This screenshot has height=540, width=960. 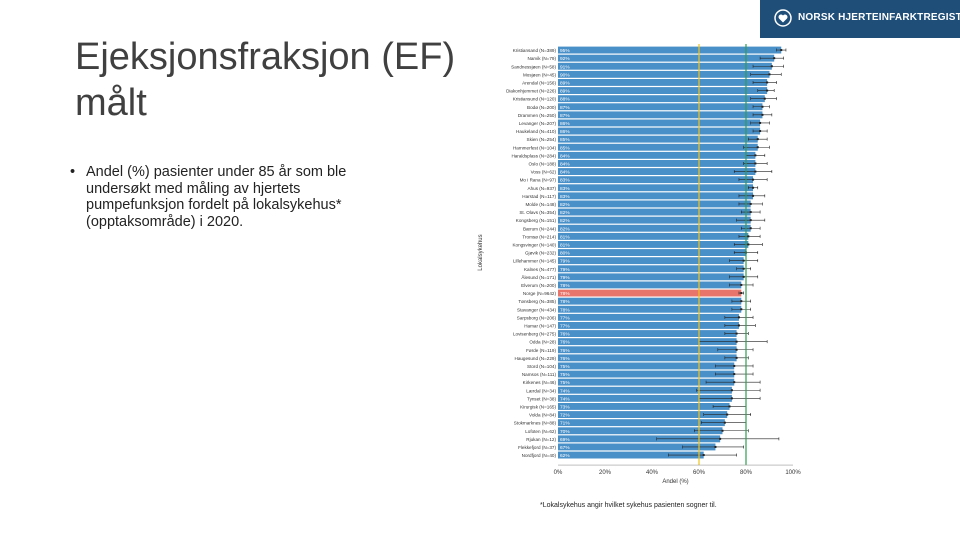 I want to click on x-tick-label: 20%, so click(x=605, y=473).